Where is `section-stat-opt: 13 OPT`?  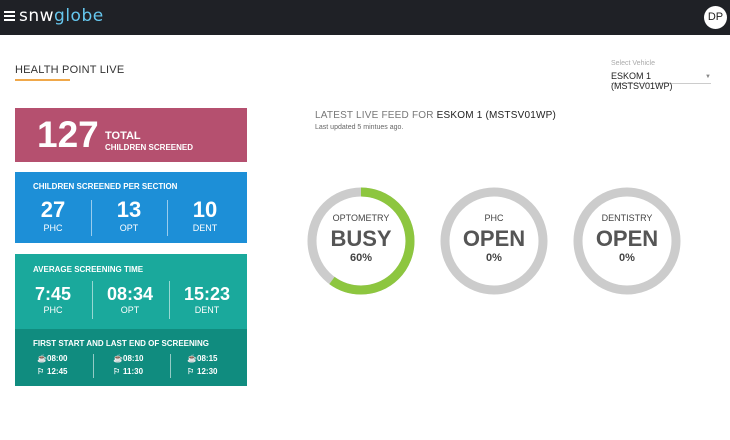 section-stat-opt: 13 OPT is located at coordinates (129, 215).